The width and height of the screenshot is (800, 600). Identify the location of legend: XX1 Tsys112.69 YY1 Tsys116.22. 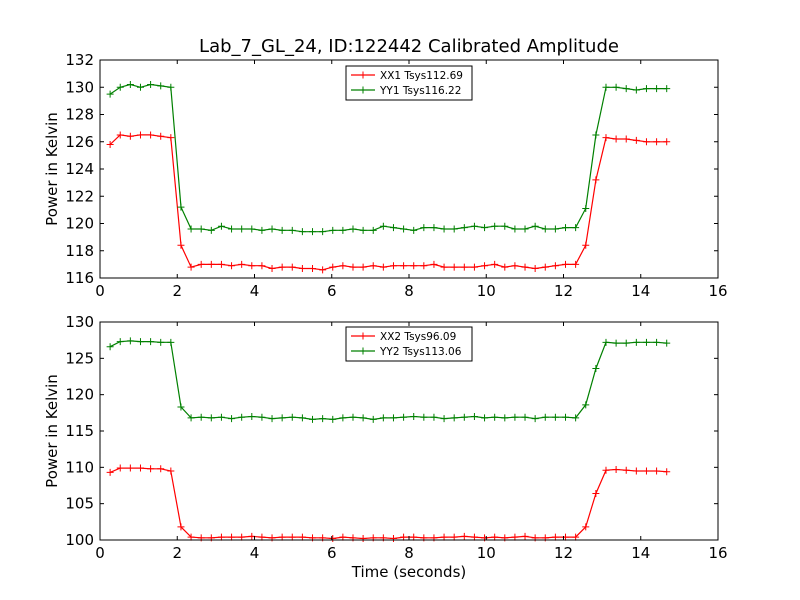
(409, 83).